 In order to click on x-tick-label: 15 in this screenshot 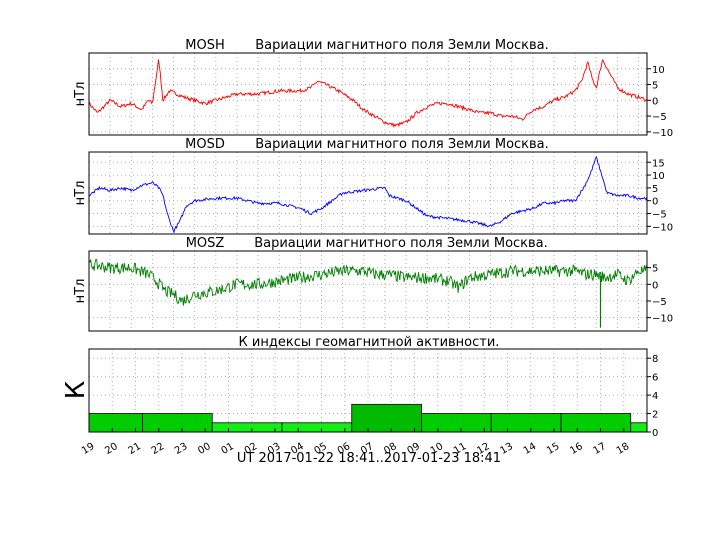, I will do `click(553, 449)`.